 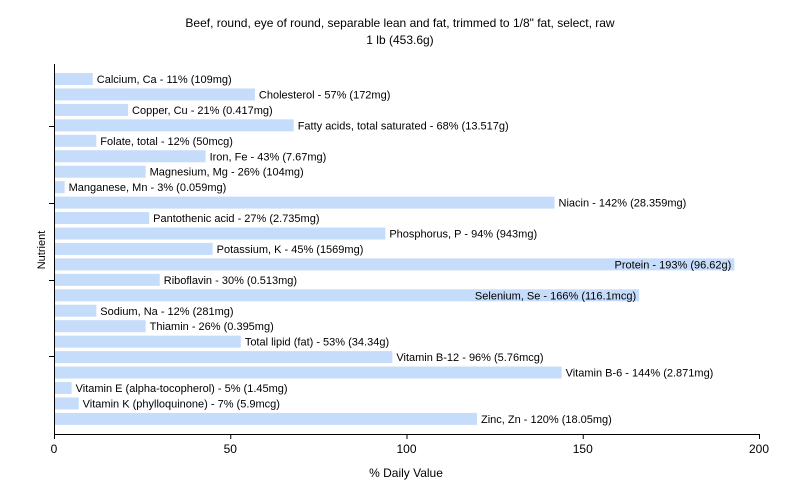 What do you see at coordinates (236, 219) in the screenshot?
I see `bar-data-label: Pantothenic acid - 27% (2.735mg)` at bounding box center [236, 219].